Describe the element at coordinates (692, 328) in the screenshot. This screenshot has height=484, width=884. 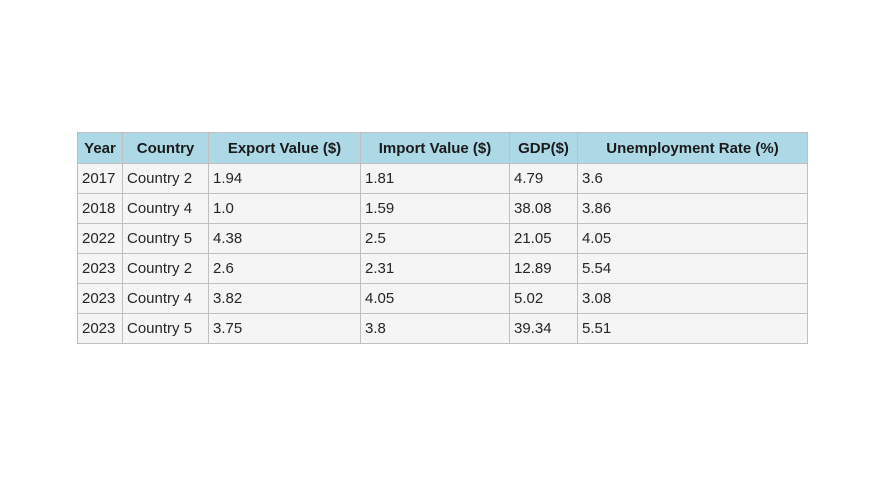
I see `cell-unemployment-rate: 5.51` at that location.